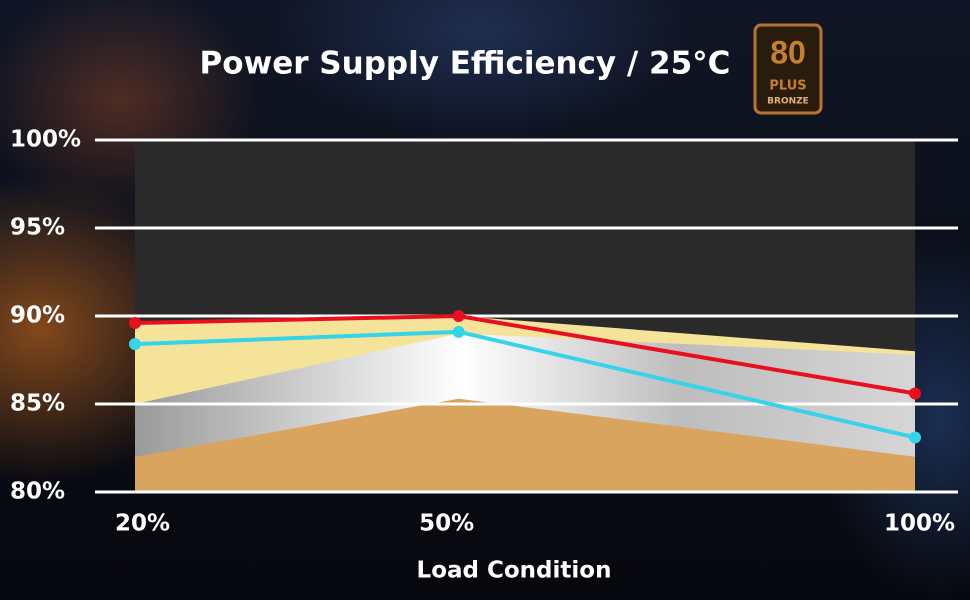  I want to click on badge-number: 80, so click(788, 52).